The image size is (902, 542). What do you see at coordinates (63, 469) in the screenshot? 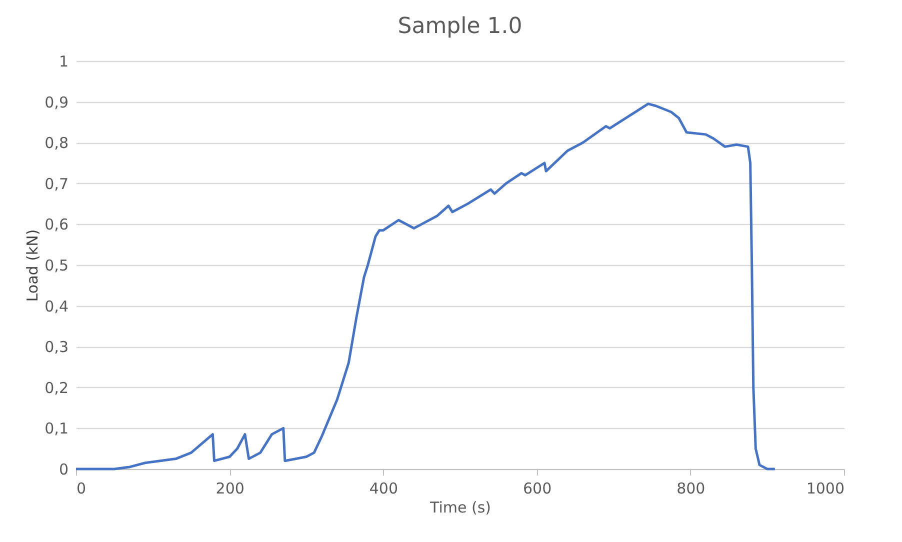
I see `y-tick-label: 0` at bounding box center [63, 469].